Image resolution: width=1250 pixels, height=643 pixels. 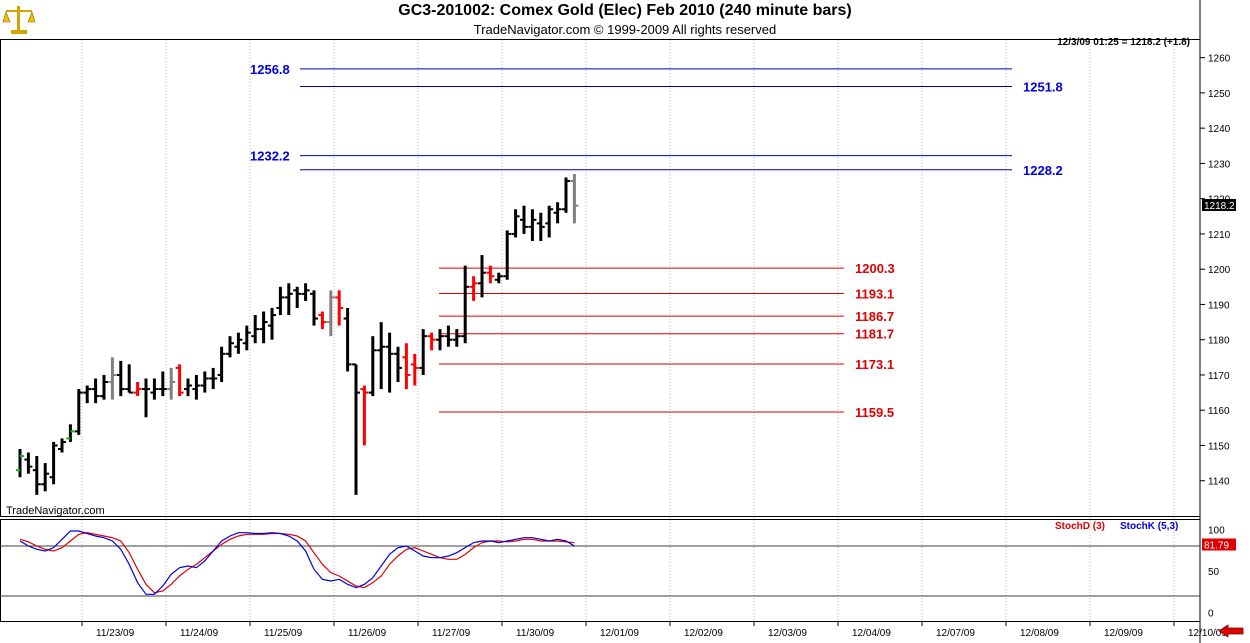 I want to click on red-level-label: 1200.3, so click(x=875, y=268).